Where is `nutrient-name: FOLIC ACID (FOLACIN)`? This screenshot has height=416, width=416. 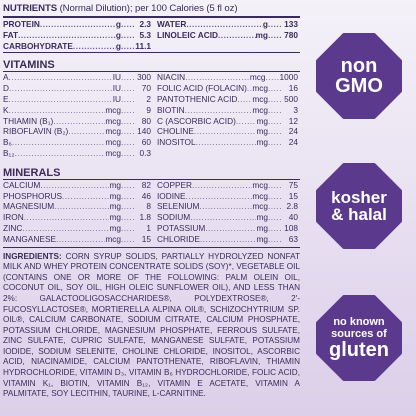 nutrient-name: FOLIC ACID (FOLACIN) is located at coordinates (202, 88).